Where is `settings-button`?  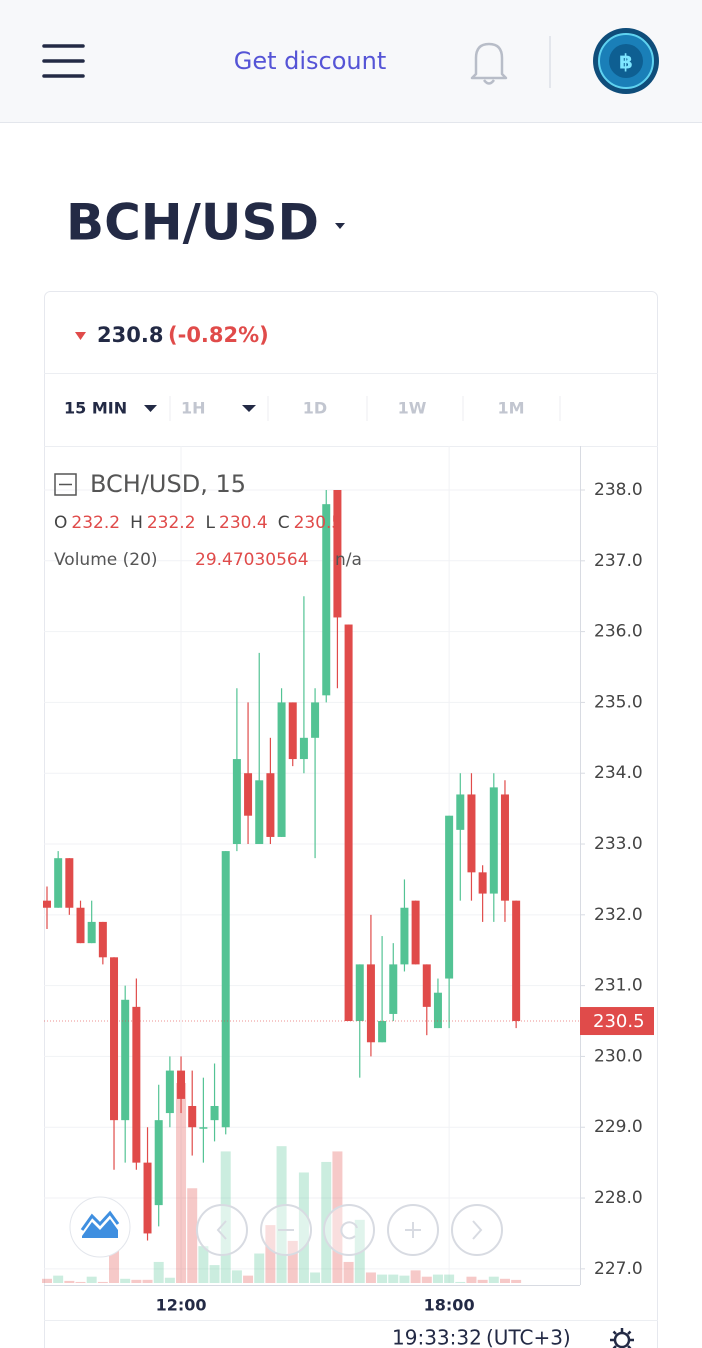
settings-button is located at coordinates (622, 1338).